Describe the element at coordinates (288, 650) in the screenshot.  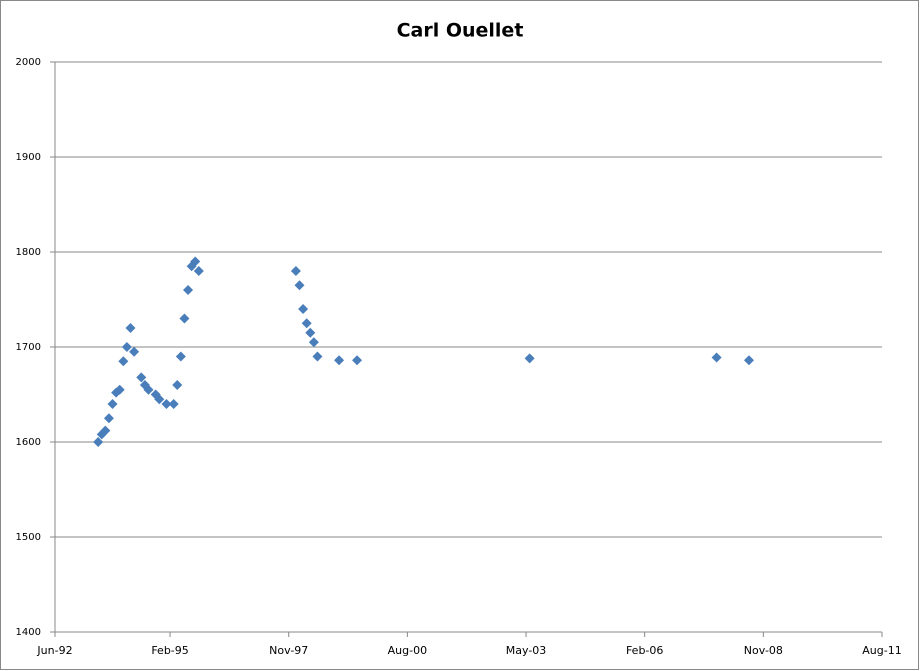
I see `x-tick-label: Nov-97` at that location.